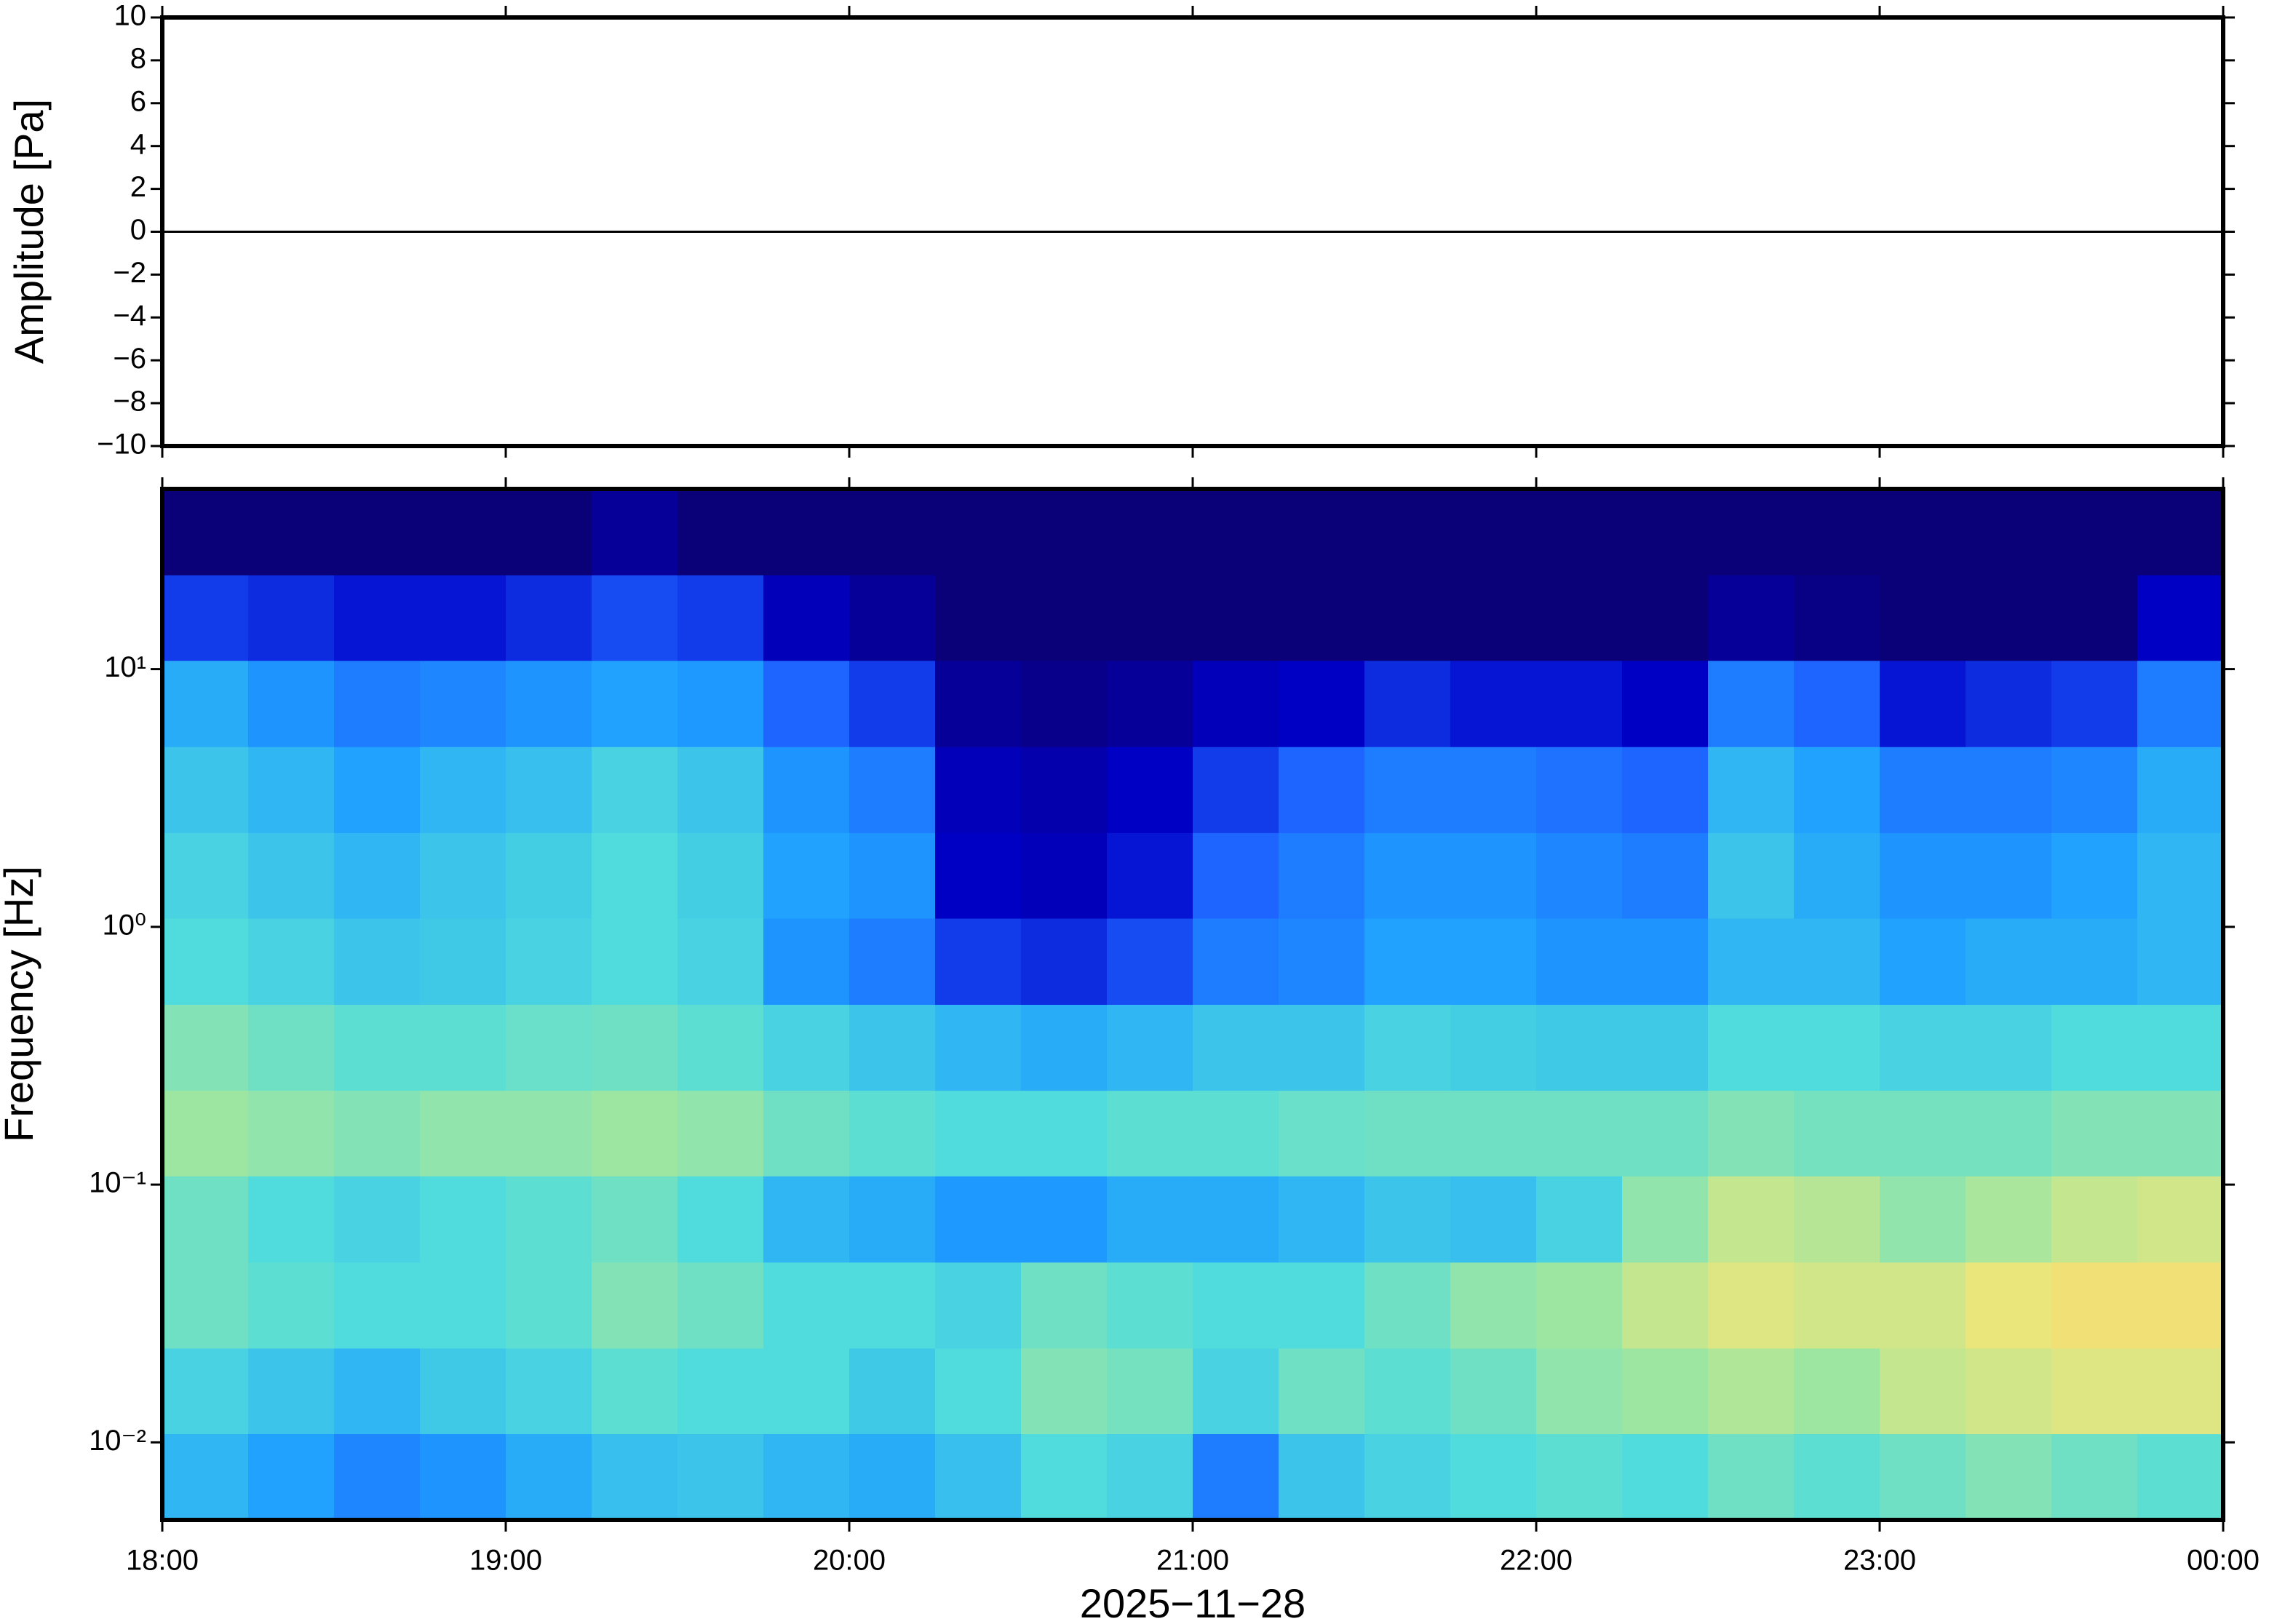 This screenshot has width=2269, height=1624. What do you see at coordinates (2223, 1561) in the screenshot?
I see `x-tick-label: 00:00` at bounding box center [2223, 1561].